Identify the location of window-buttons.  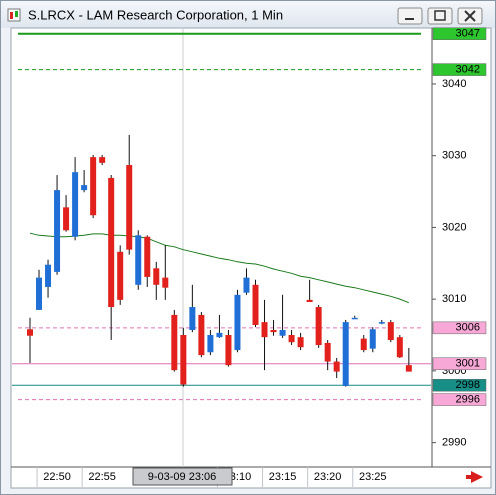
(440, 16).